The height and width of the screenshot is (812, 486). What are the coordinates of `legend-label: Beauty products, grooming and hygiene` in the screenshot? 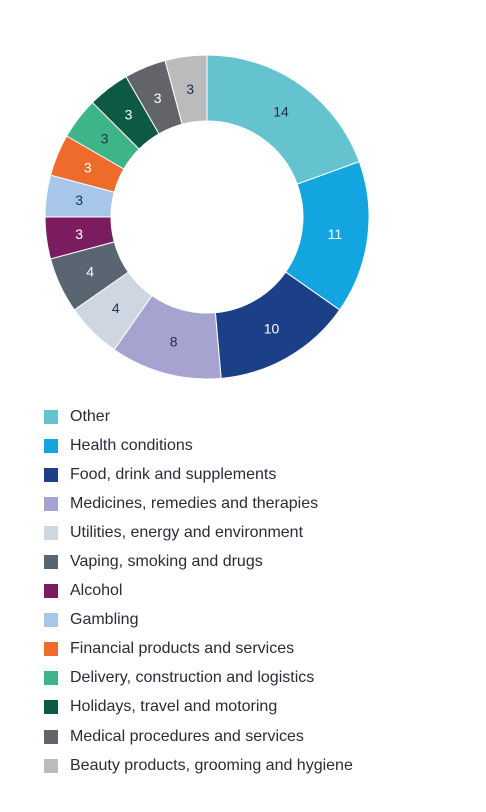 It's located at (211, 765).